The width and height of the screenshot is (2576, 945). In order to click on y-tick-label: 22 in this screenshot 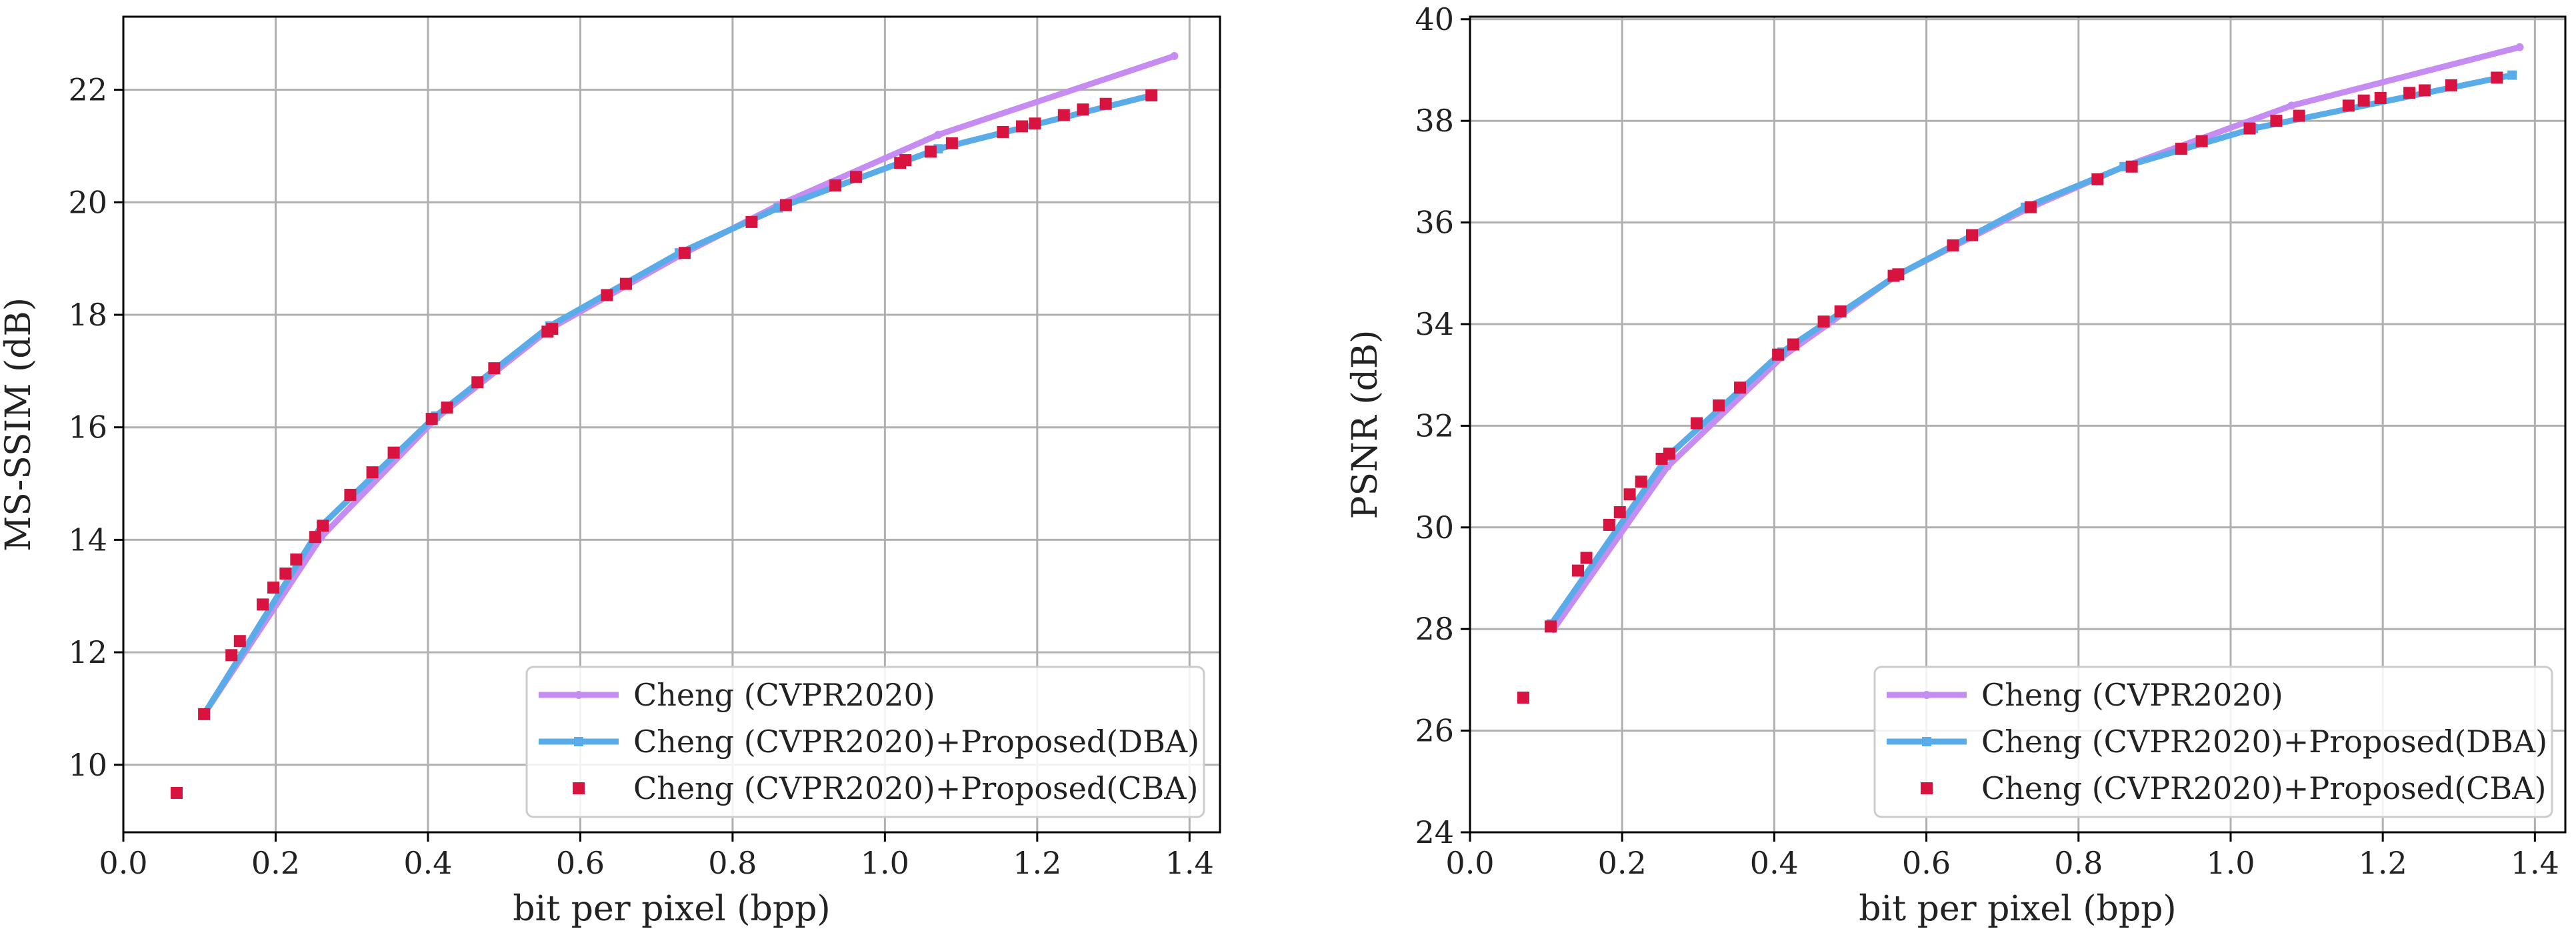, I will do `click(87, 90)`.